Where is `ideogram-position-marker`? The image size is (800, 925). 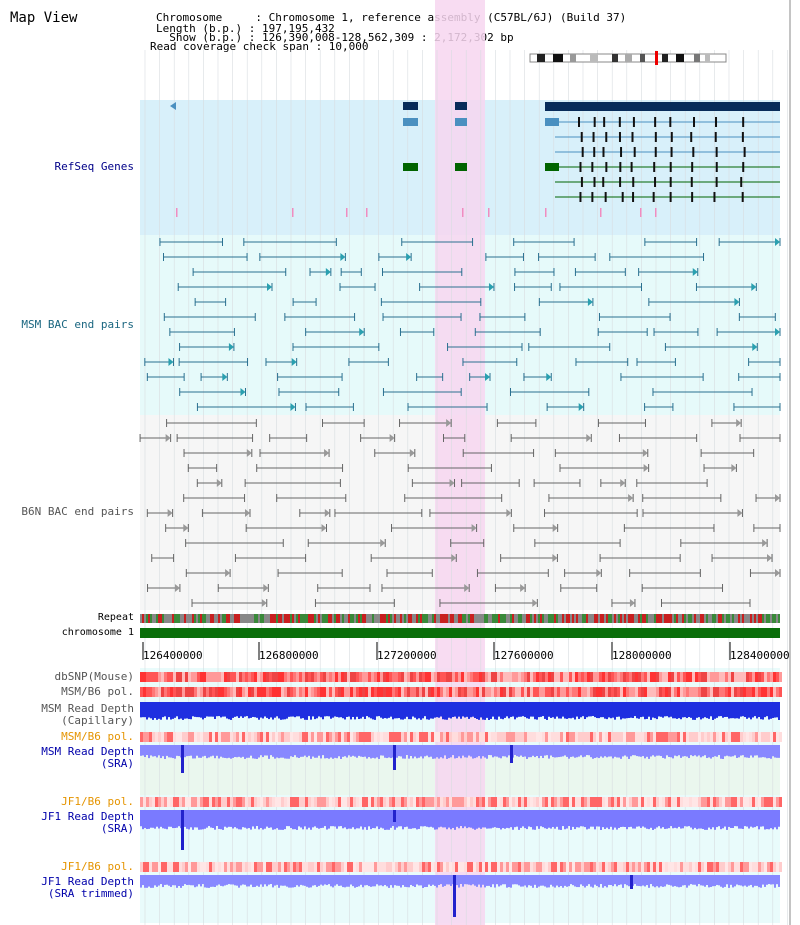 ideogram-position-marker is located at coordinates (656, 58).